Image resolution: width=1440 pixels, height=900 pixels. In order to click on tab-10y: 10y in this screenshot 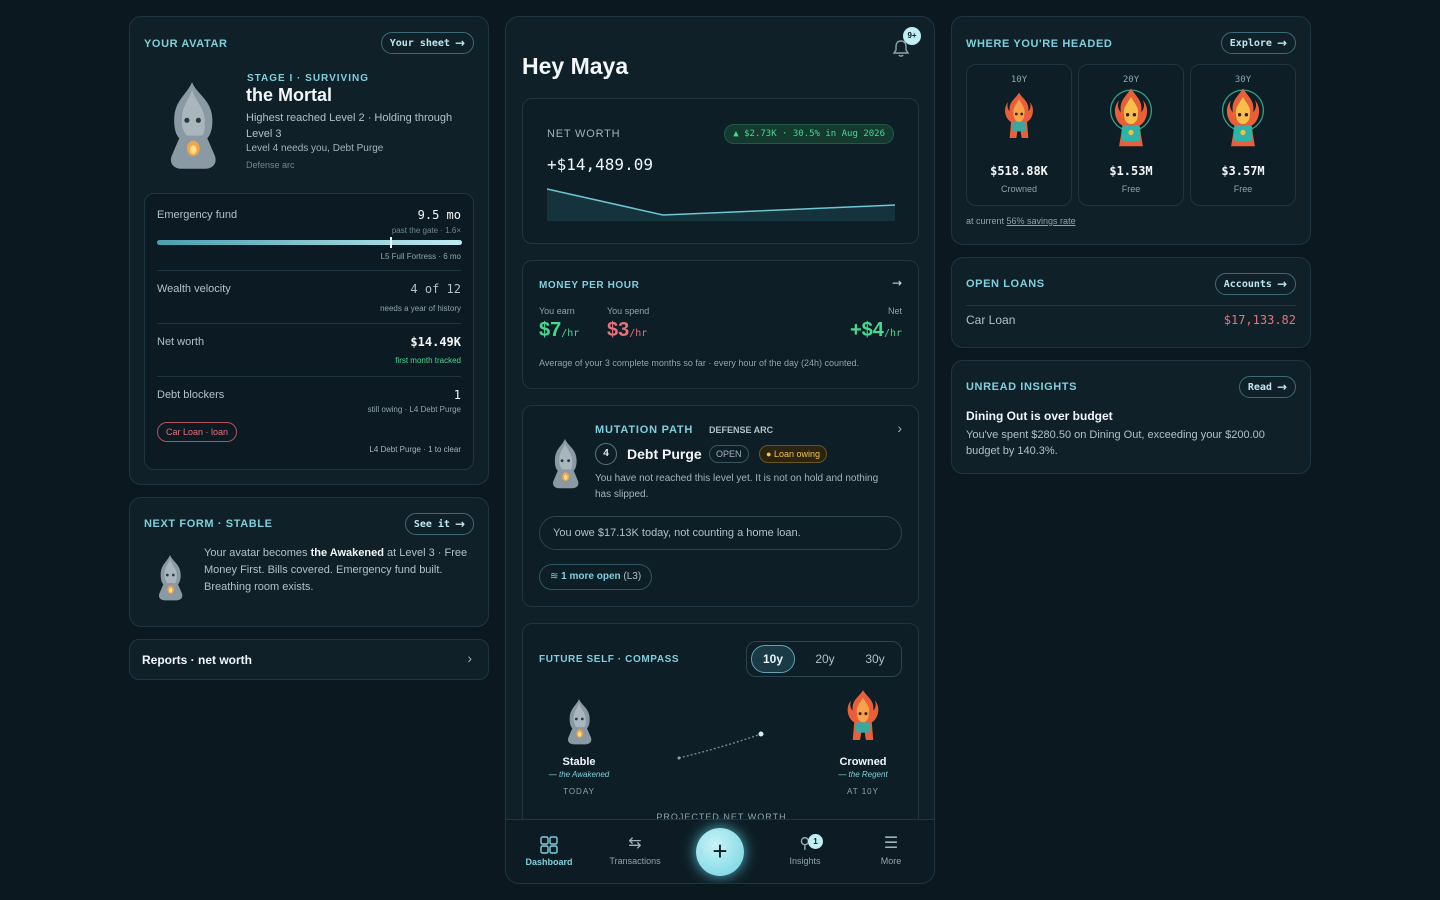, I will do `click(773, 659)`.